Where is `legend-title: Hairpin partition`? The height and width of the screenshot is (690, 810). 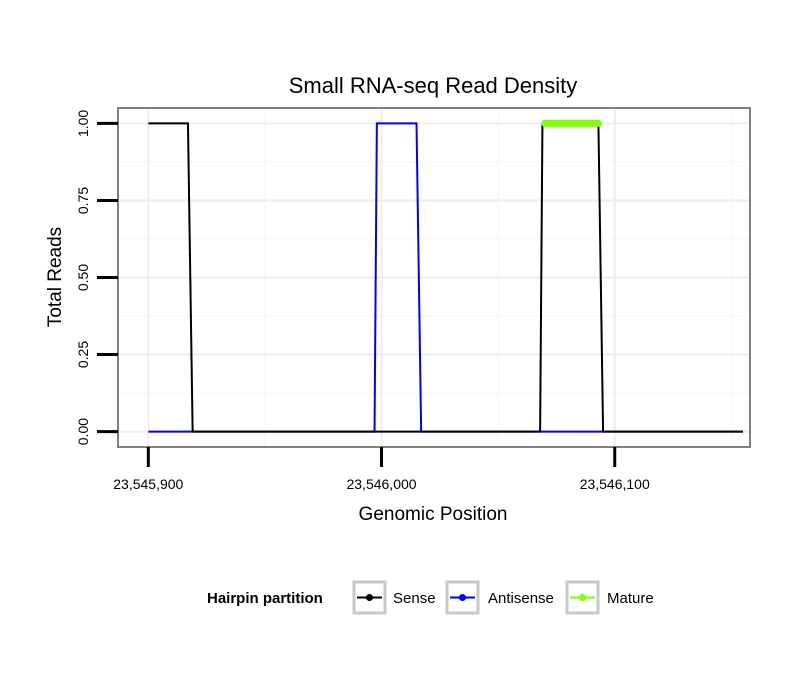
legend-title: Hairpin partition is located at coordinates (265, 598).